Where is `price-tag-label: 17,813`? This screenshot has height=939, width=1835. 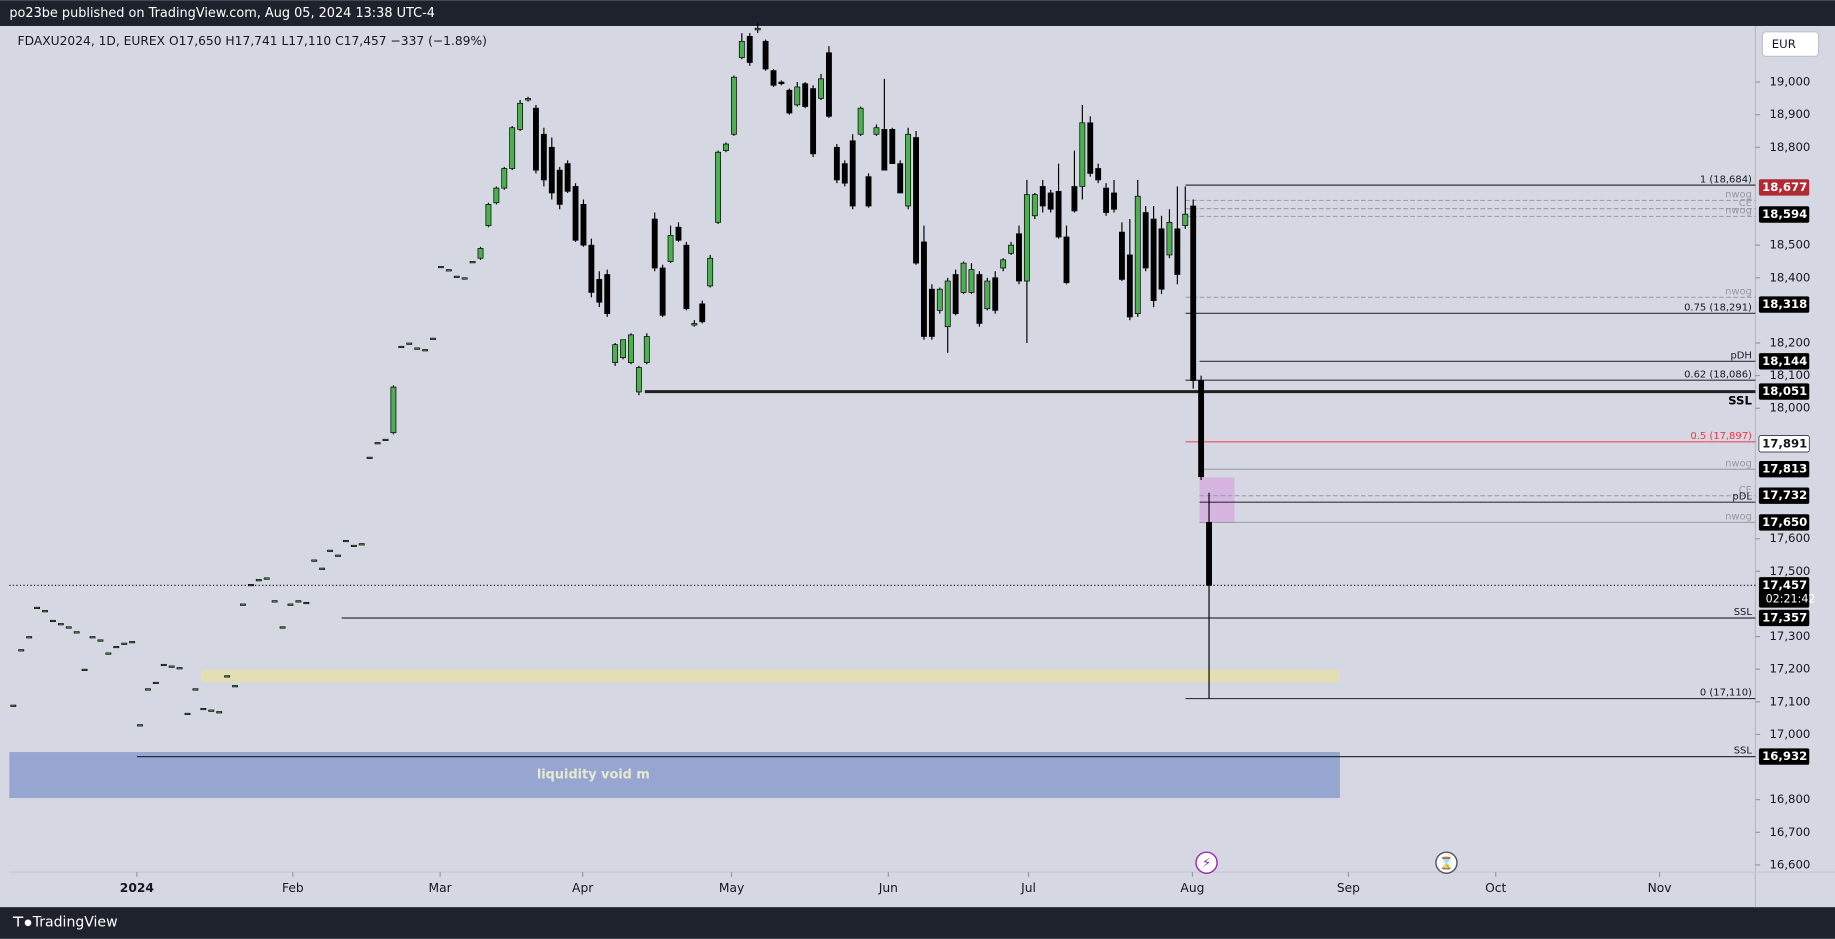 price-tag-label: 17,813 is located at coordinates (1784, 469).